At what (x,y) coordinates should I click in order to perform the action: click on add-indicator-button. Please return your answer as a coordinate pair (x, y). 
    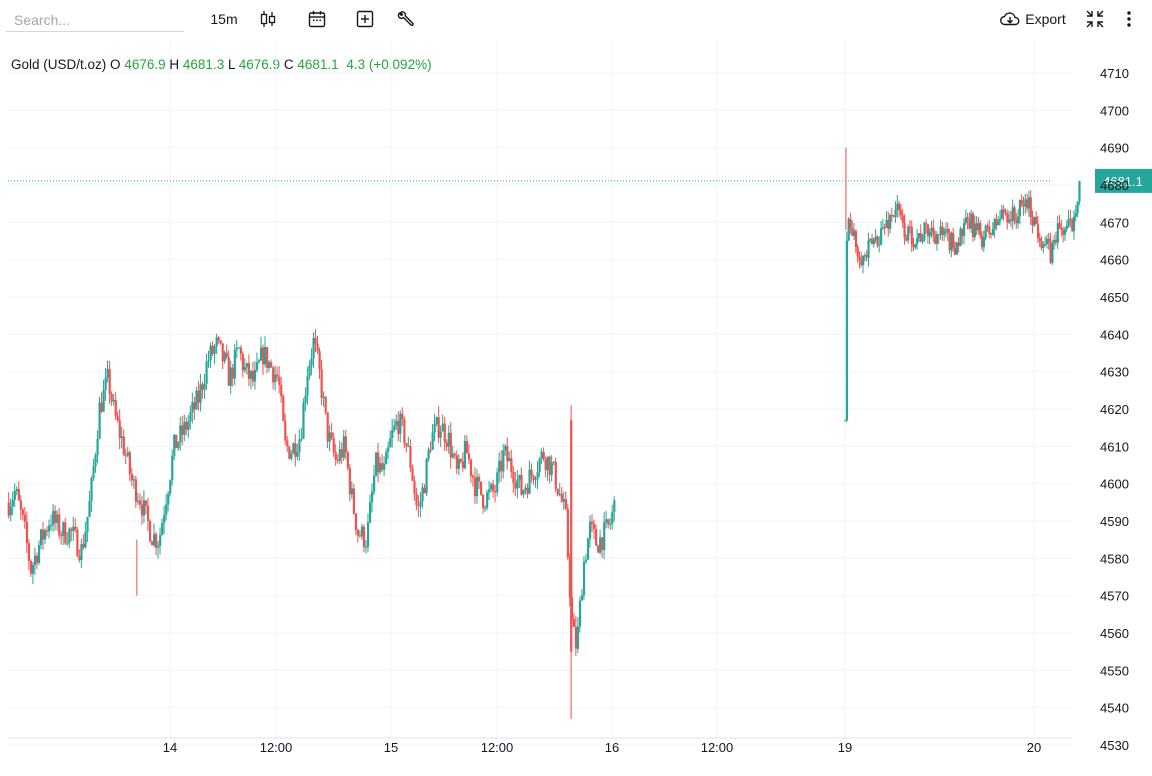
    Looking at the image, I should click on (365, 19).